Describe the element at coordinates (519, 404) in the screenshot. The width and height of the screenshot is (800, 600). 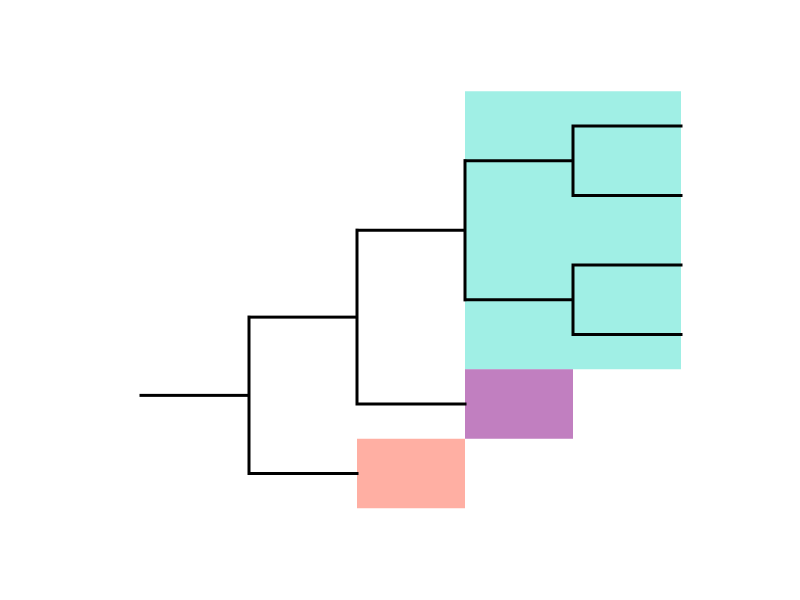
I see `purple-leaf-highlight` at that location.